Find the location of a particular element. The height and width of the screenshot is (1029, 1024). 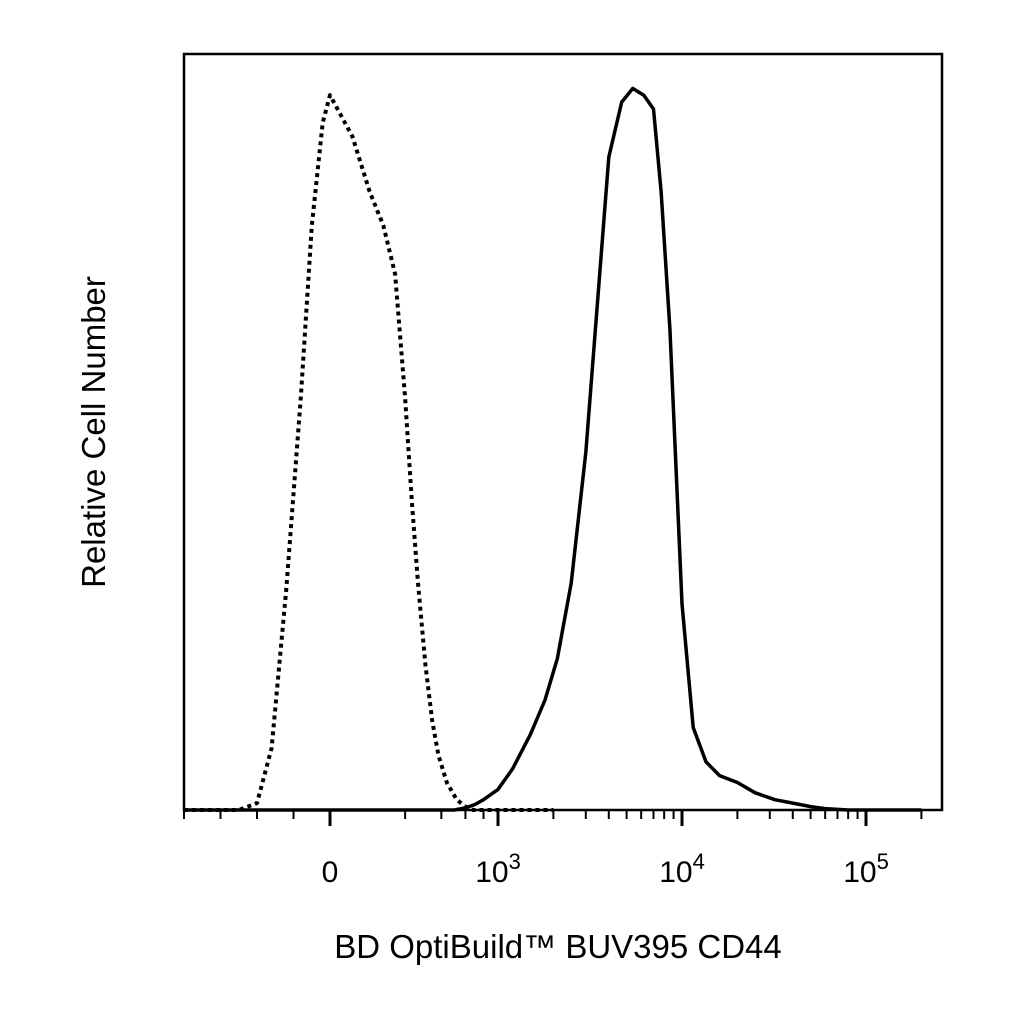

x-axis-title: BD OptiBuild™ BUV395 CD44 is located at coordinates (558, 946).